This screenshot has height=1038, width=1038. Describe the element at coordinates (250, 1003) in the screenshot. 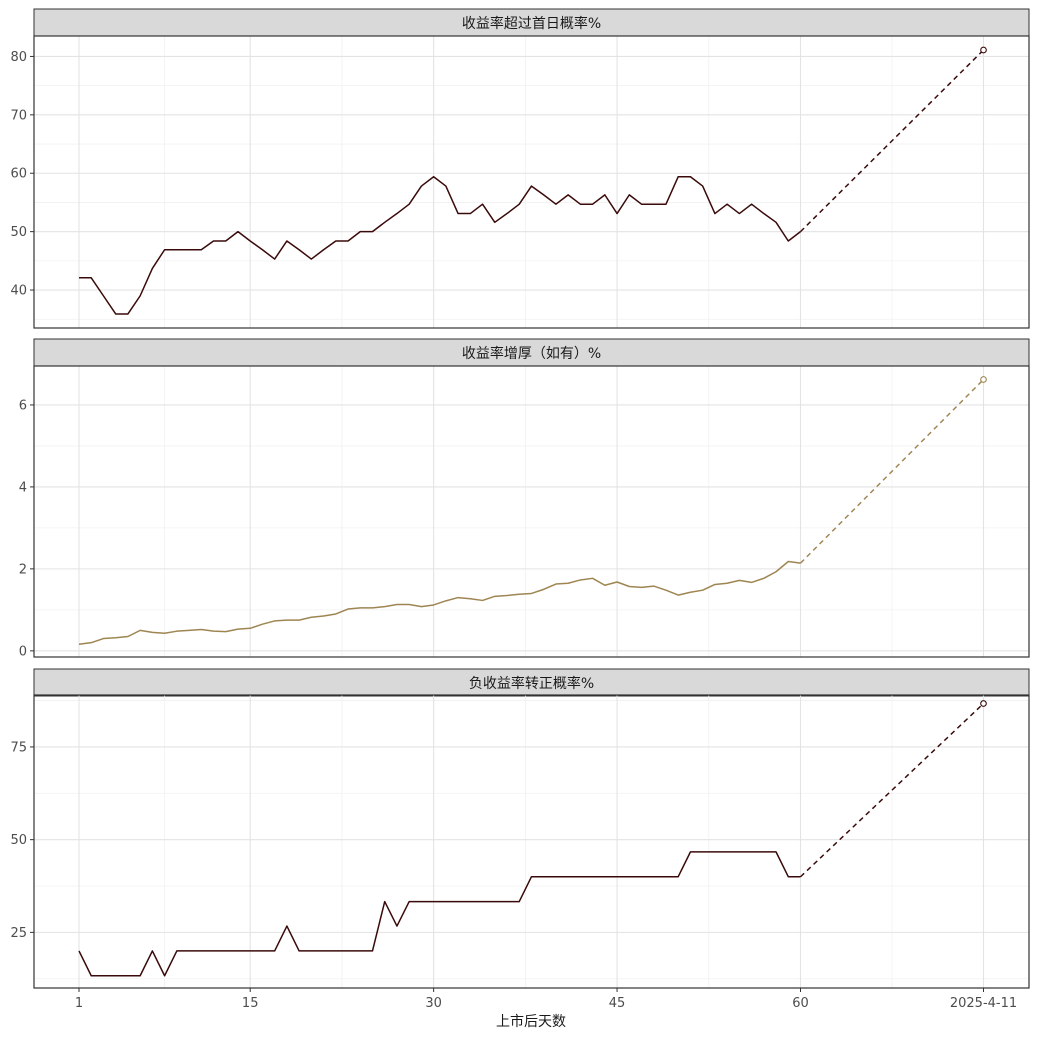

I see `x-tick-label: 15` at that location.